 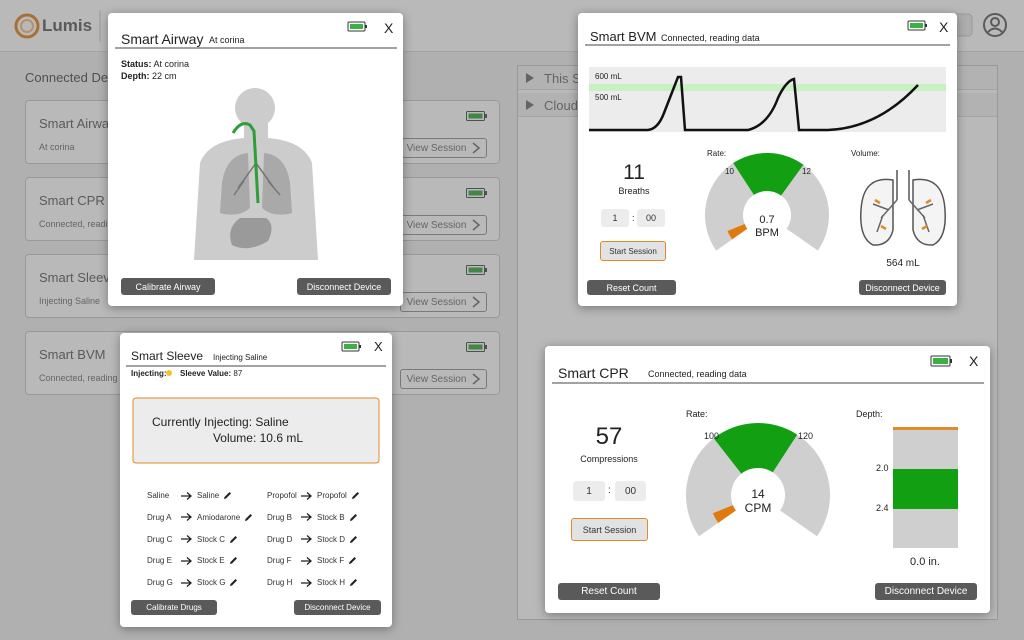 What do you see at coordinates (806, 171) in the screenshot?
I see `gauge-tick: 12` at bounding box center [806, 171].